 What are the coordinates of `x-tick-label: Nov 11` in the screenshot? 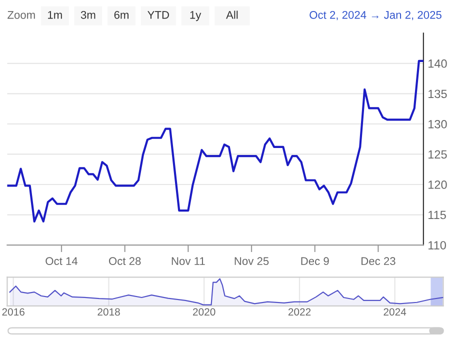 It's located at (188, 261).